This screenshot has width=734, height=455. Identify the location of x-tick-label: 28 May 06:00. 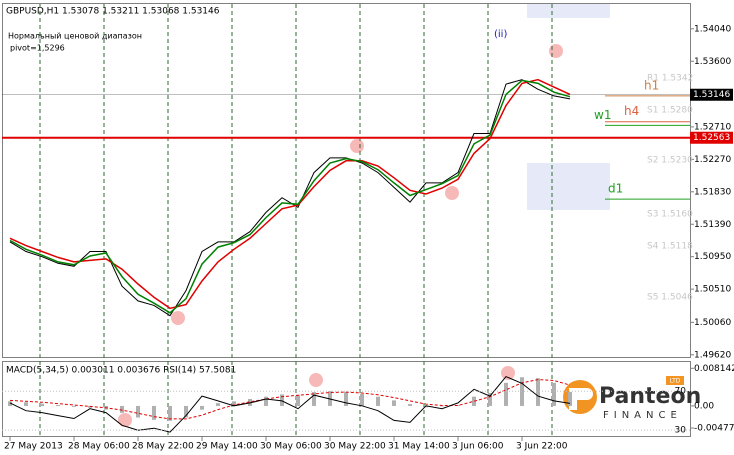
(99, 447).